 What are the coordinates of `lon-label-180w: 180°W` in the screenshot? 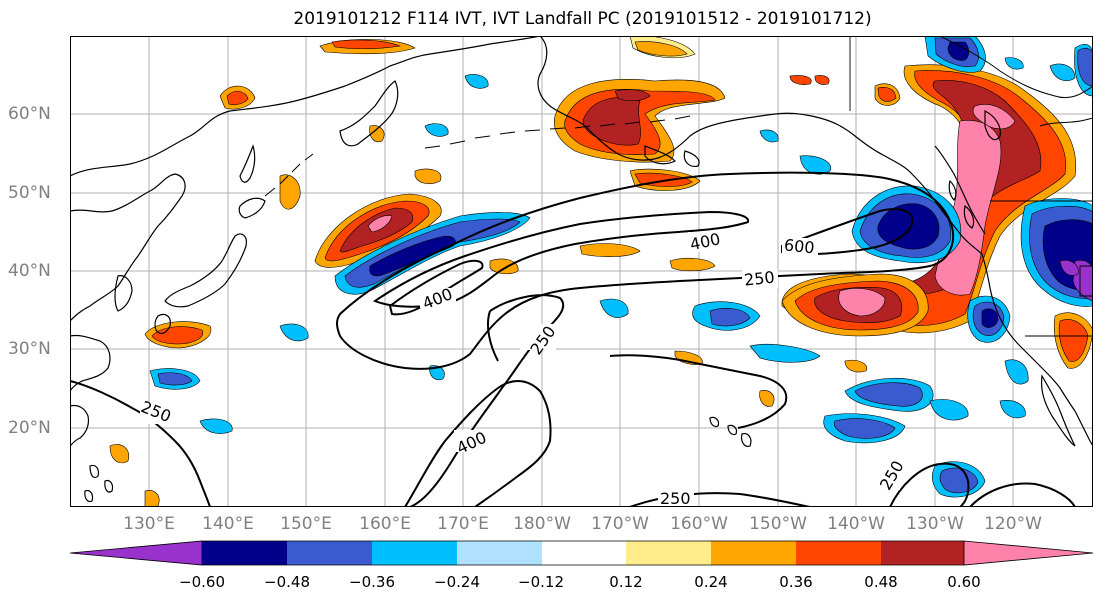 It's located at (542, 524).